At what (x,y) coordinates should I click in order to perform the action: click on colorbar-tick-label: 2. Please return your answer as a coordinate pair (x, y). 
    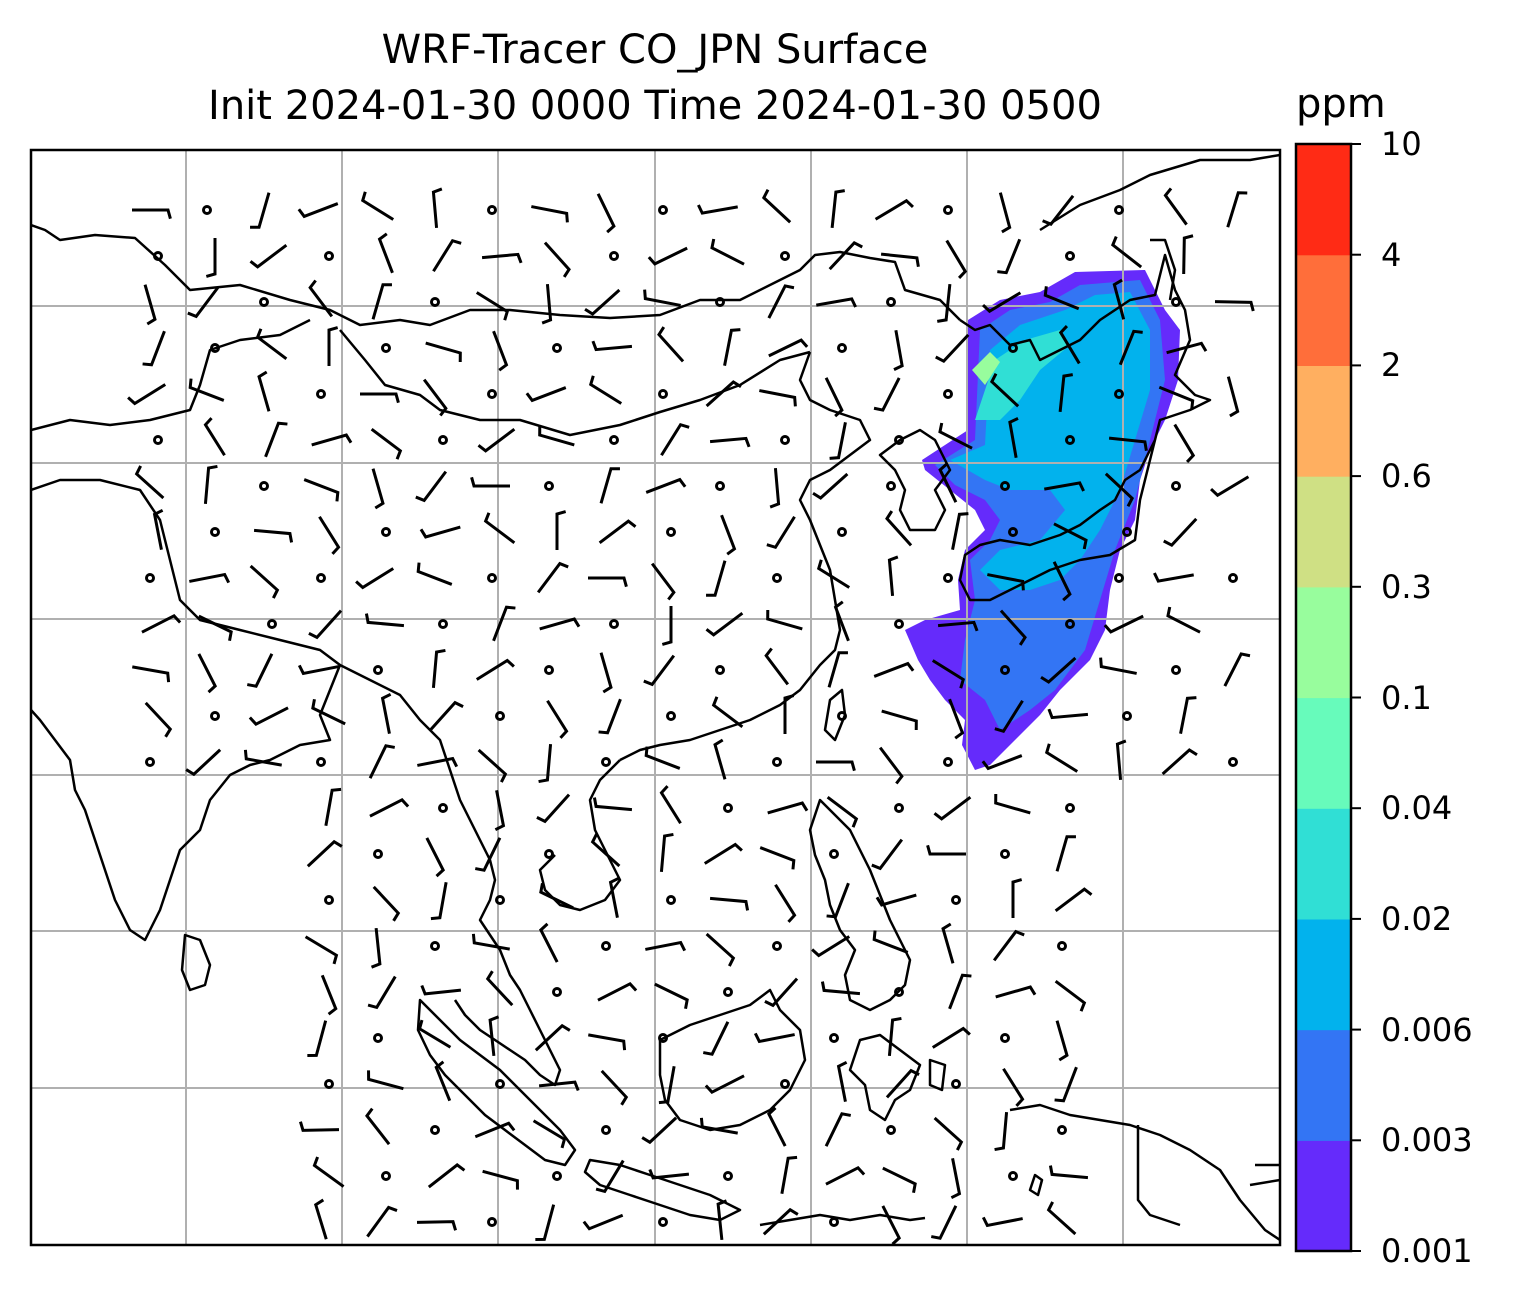
    Looking at the image, I should click on (1391, 365).